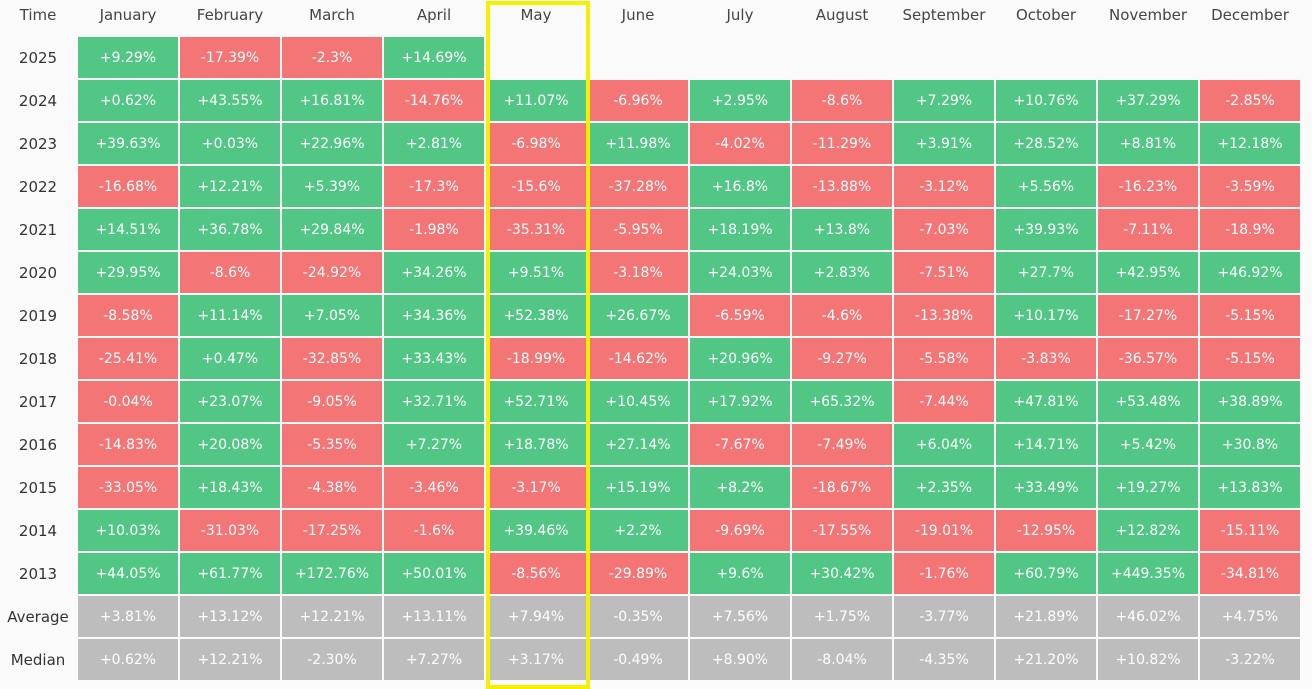 The height and width of the screenshot is (689, 1312). What do you see at coordinates (944, 143) in the screenshot?
I see `return-cell: +3.91%` at bounding box center [944, 143].